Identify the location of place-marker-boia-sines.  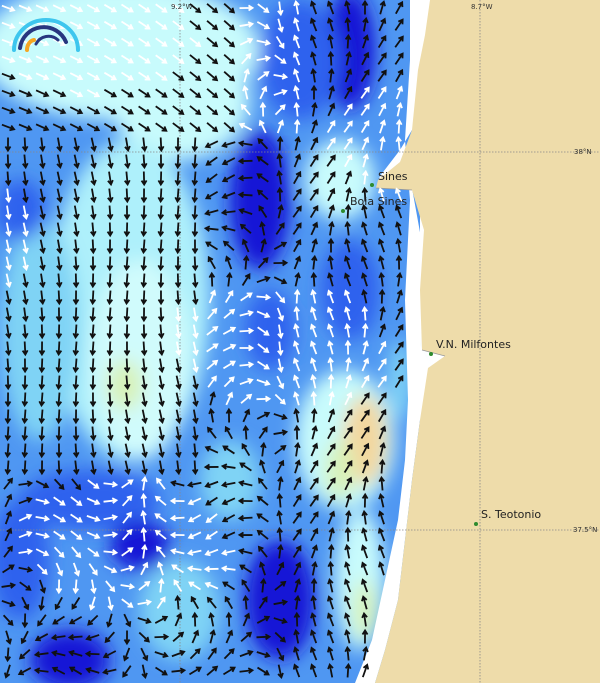
(343, 211).